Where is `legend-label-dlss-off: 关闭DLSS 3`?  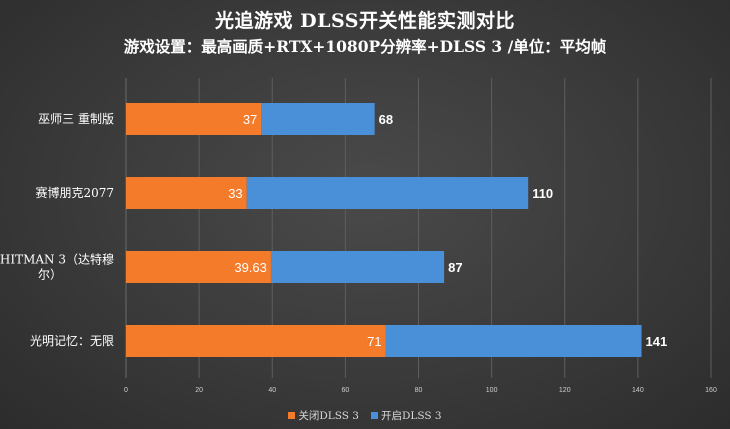
legend-label-dlss-off: 关闭DLSS 3 is located at coordinates (328, 416).